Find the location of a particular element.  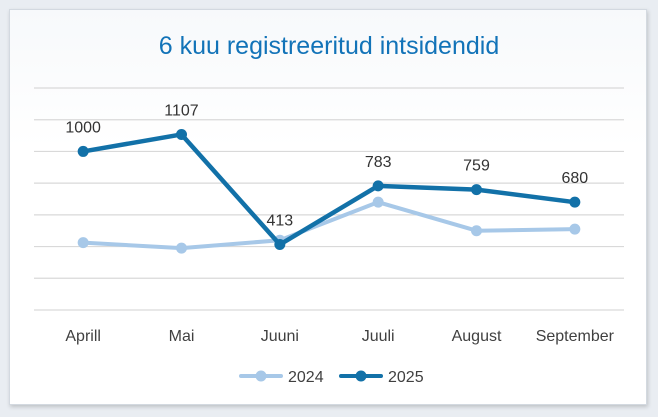

legend-item: 2024 is located at coordinates (281, 377).